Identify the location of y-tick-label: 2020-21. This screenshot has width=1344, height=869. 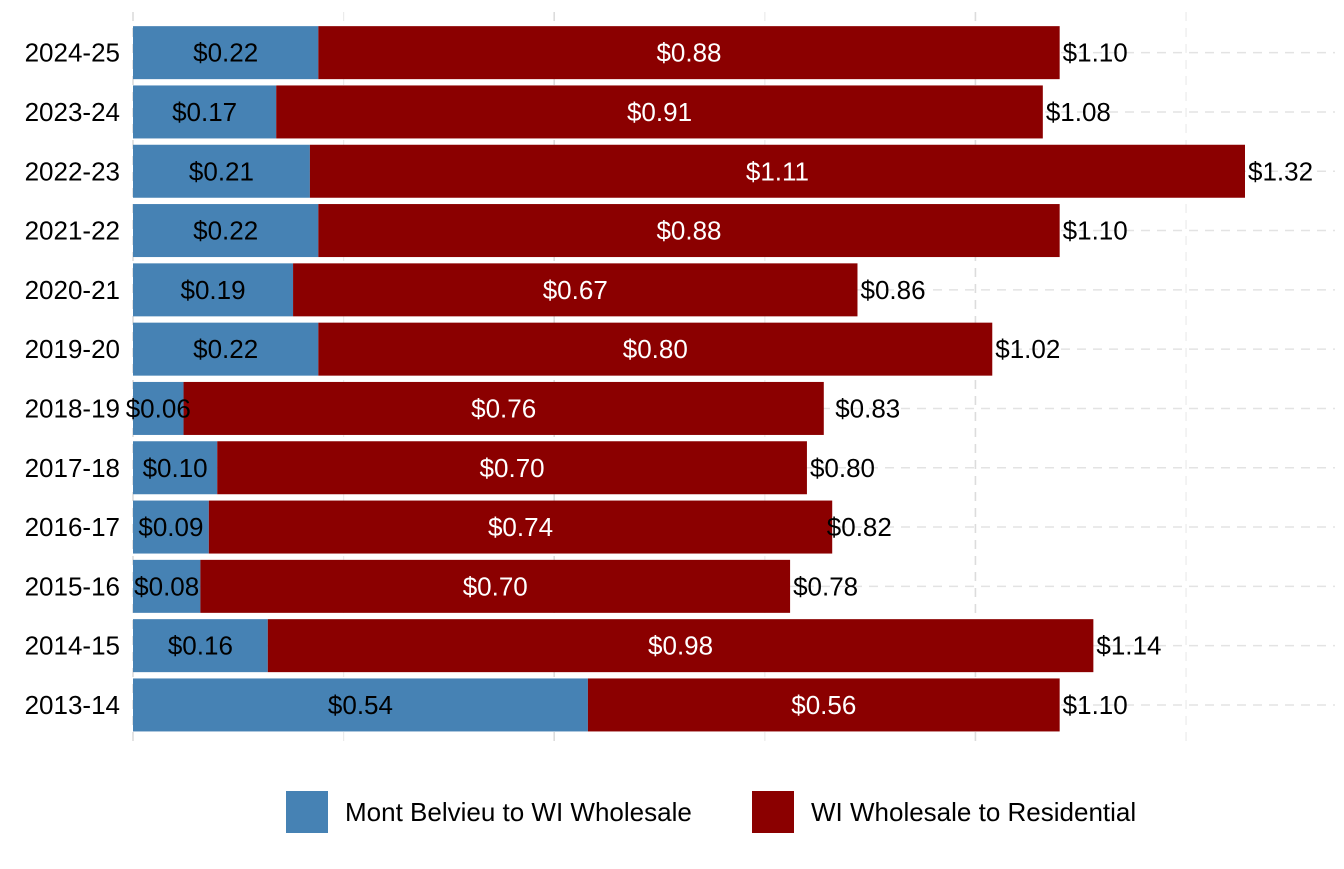
(72, 290).